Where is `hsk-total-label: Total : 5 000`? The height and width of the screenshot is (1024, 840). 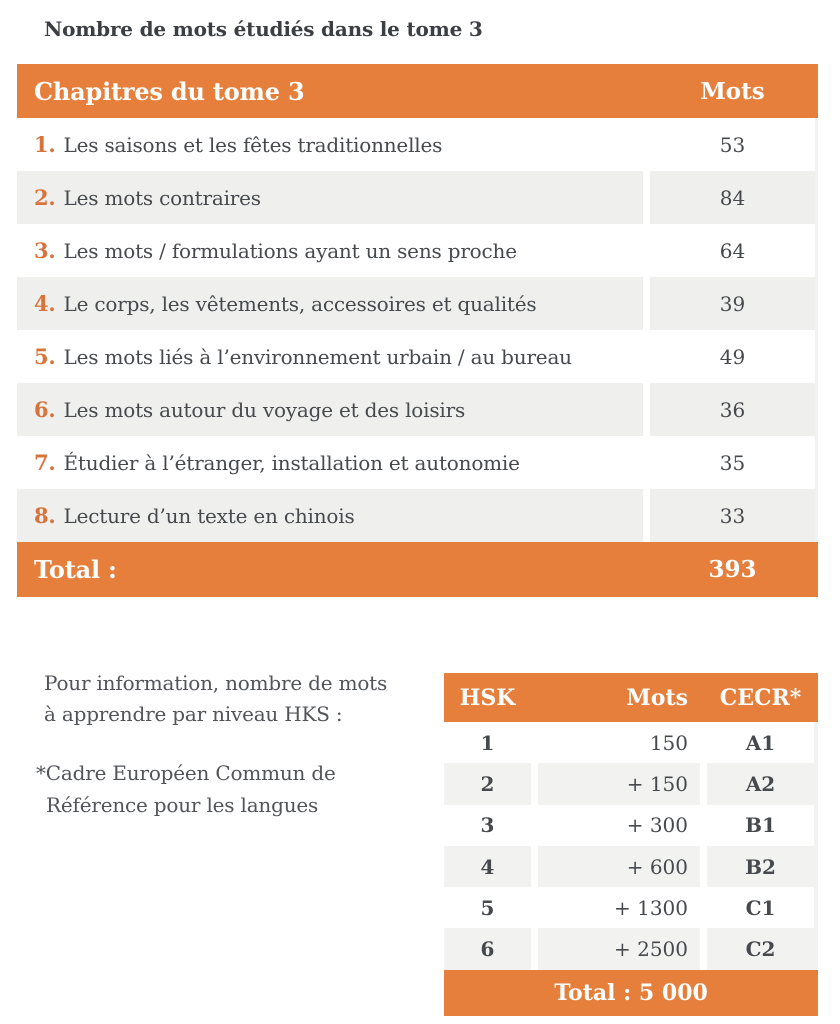 hsk-total-label: Total : 5 000 is located at coordinates (631, 992).